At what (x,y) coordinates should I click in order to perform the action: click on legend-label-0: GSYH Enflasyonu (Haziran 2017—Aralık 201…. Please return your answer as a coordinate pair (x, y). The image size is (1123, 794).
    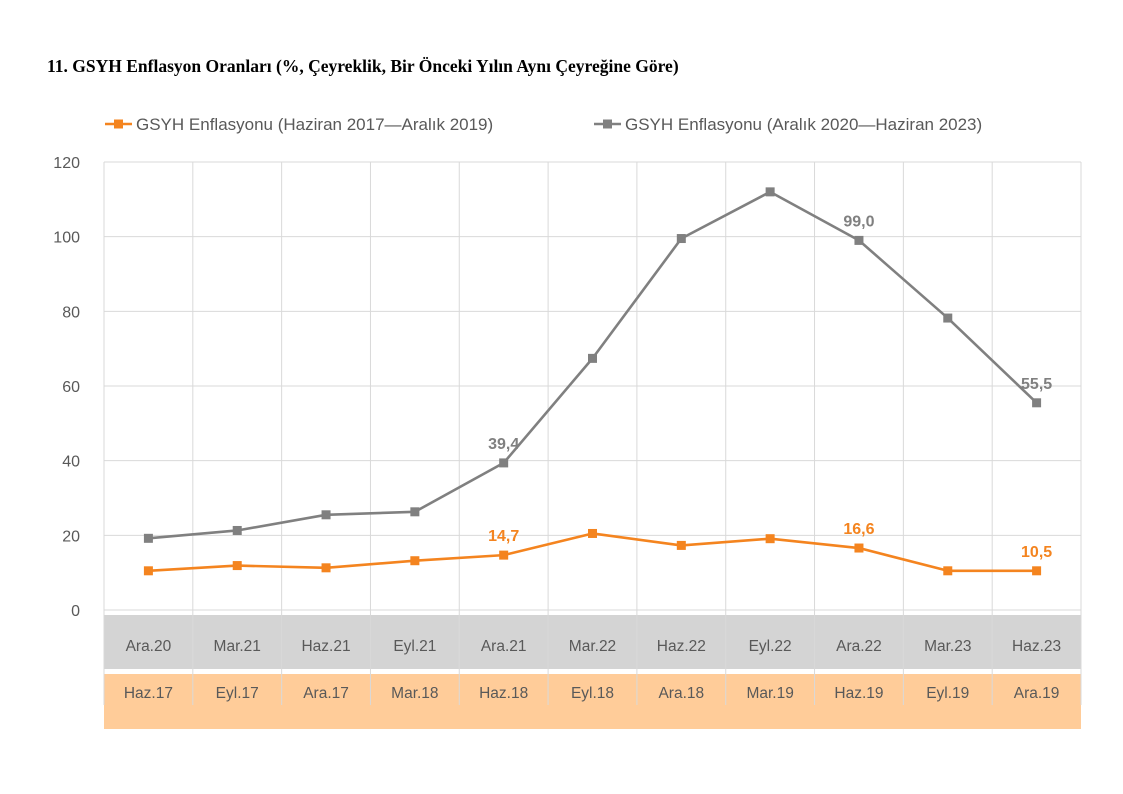
    Looking at the image, I should click on (314, 124).